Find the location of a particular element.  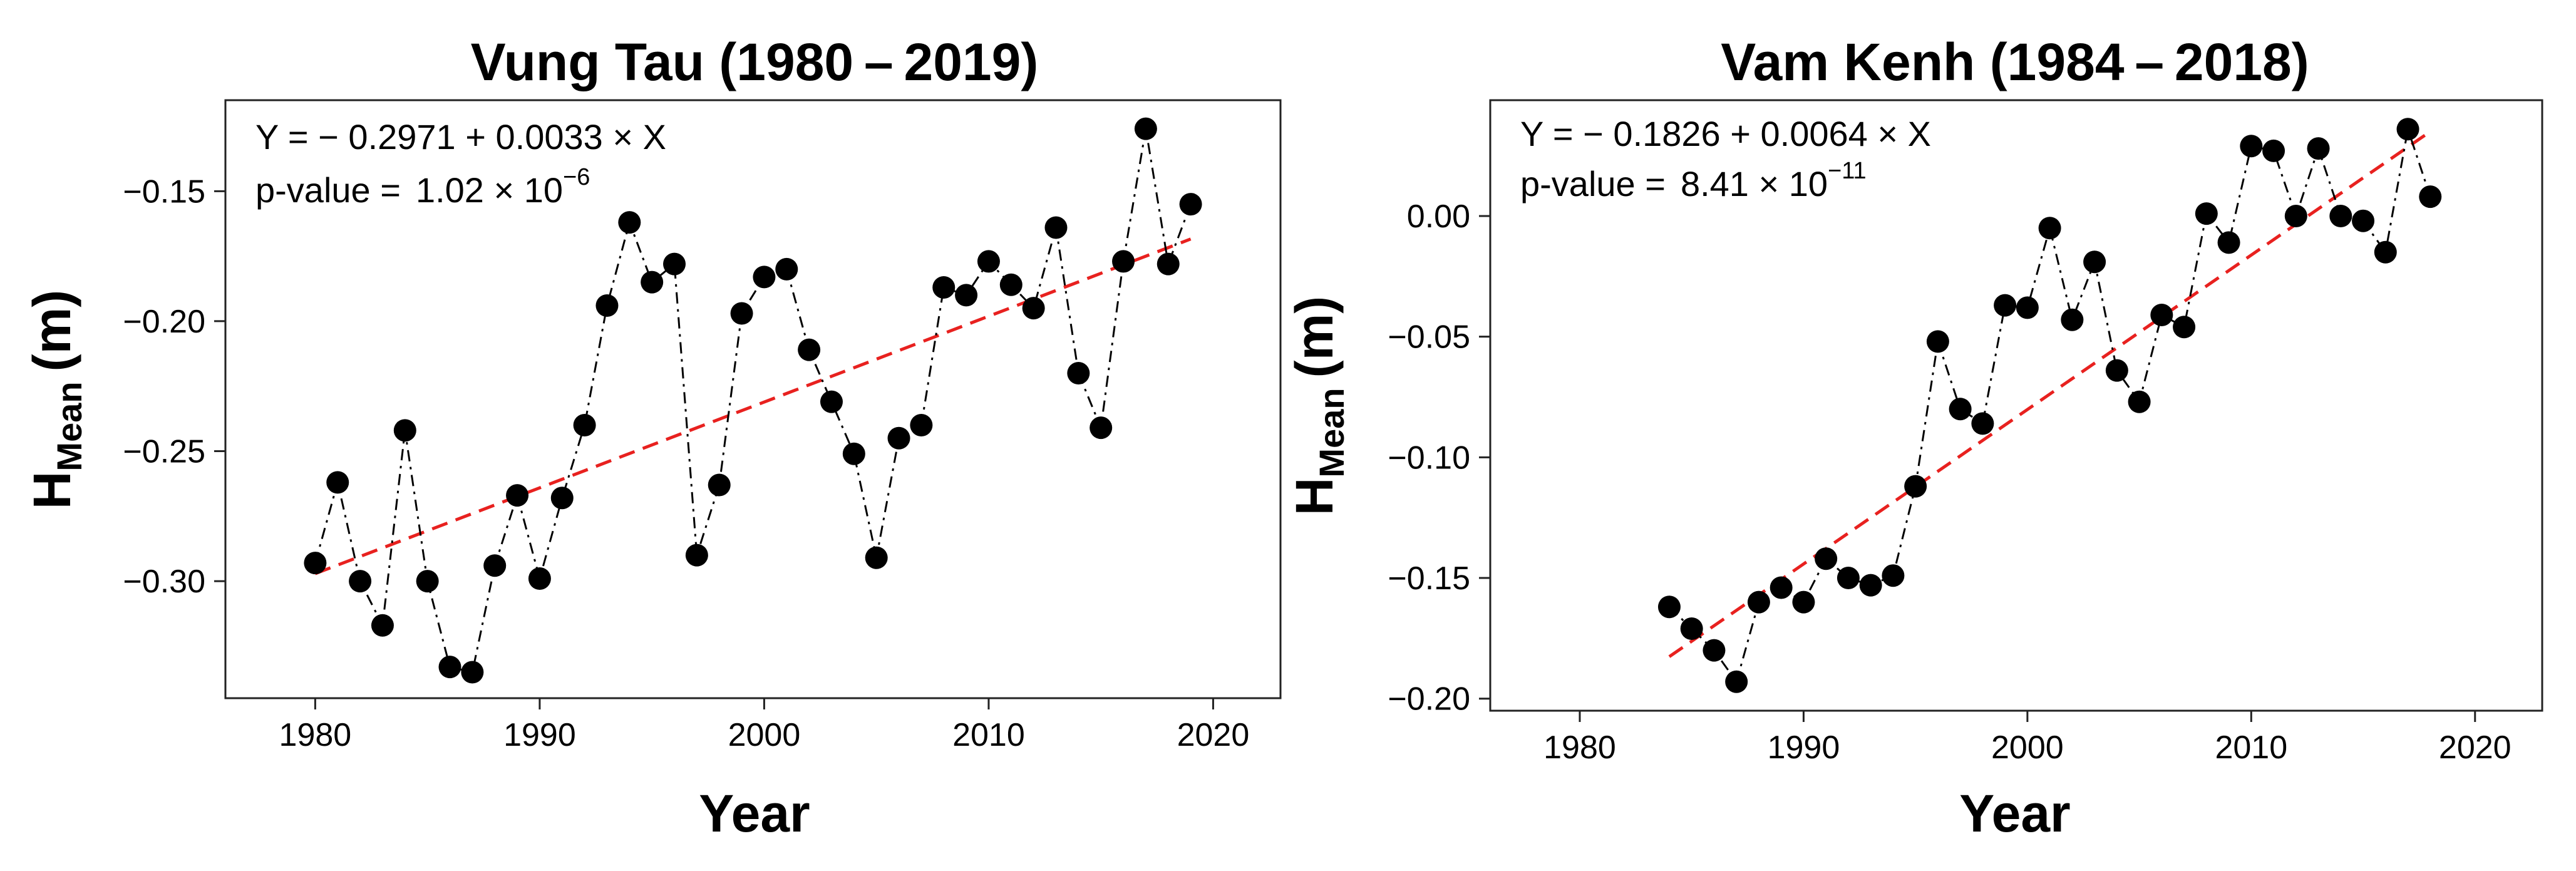

y-tick-label: −0.10 is located at coordinates (1429, 458).